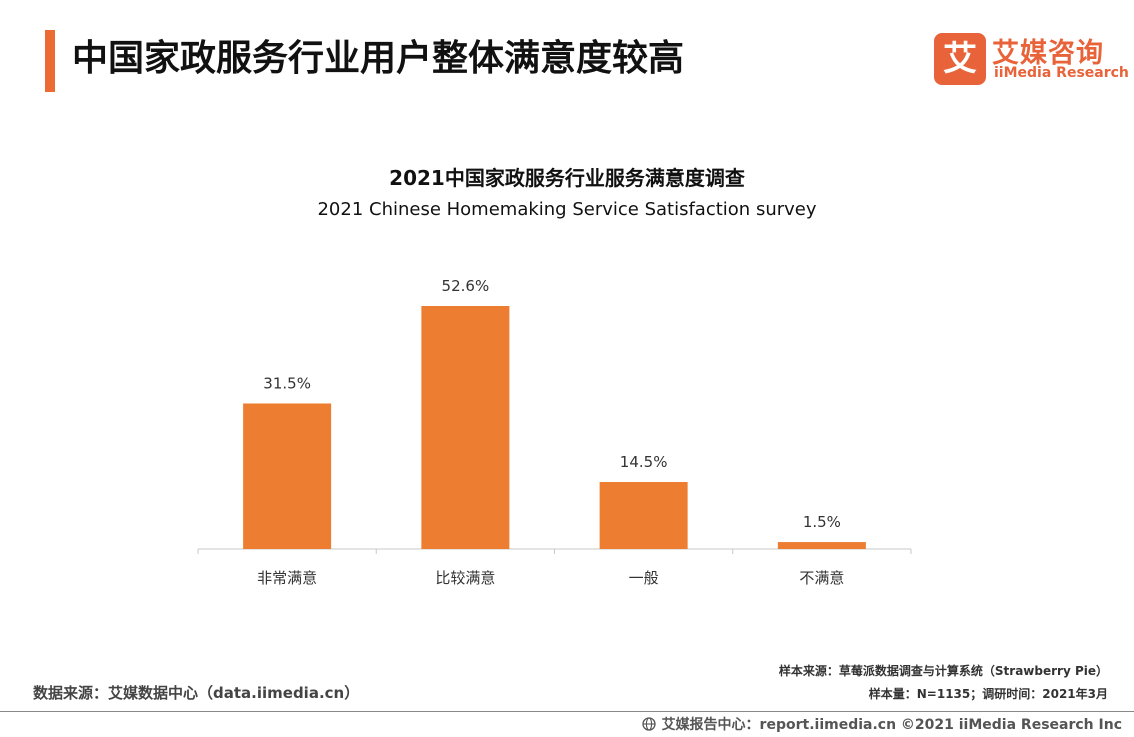  I want to click on logo-chinese-text: 艾媒咨询, so click(1048, 53).